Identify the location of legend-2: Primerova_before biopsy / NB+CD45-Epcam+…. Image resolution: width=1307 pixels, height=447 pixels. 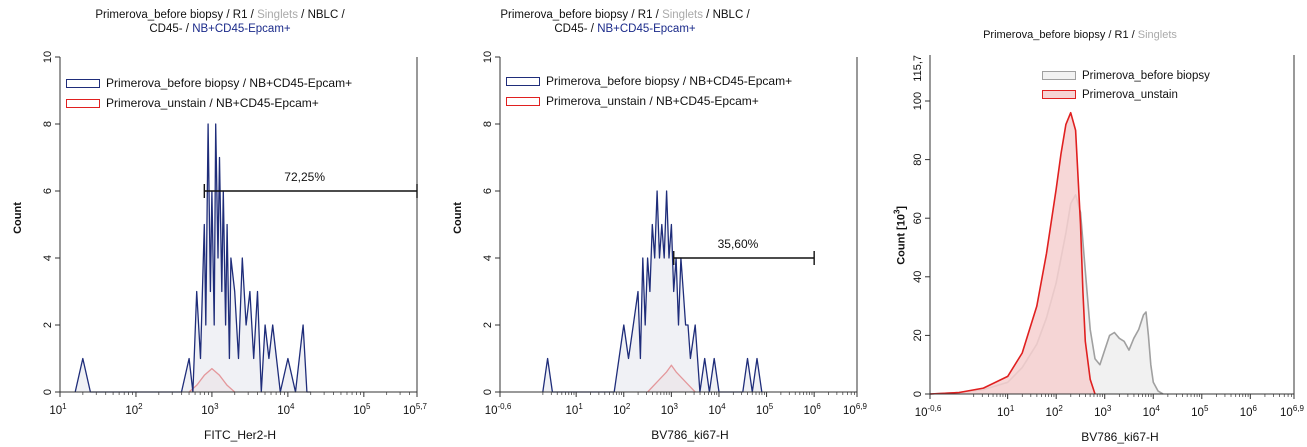
(649, 91).